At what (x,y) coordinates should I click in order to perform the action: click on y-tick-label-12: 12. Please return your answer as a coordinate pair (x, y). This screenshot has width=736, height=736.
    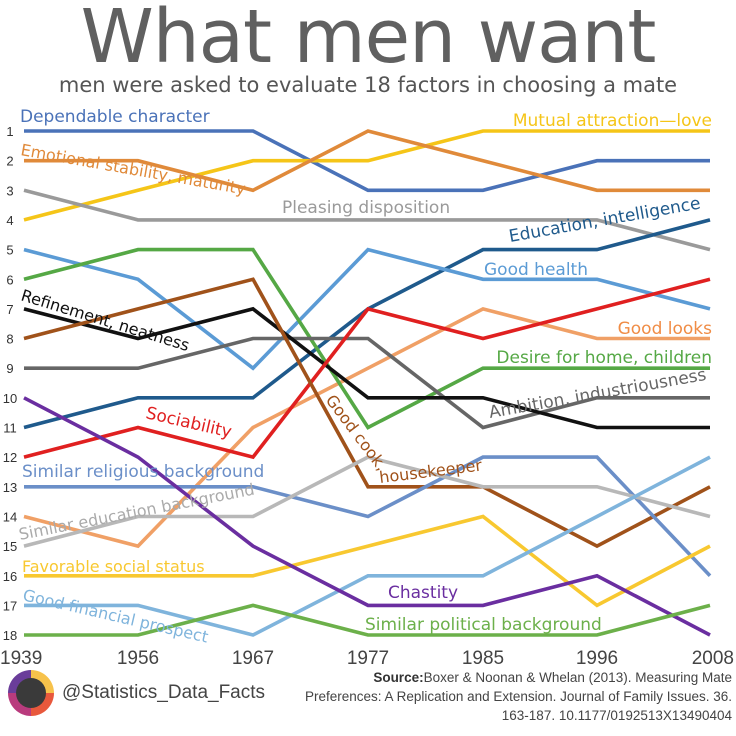
    Looking at the image, I should click on (10, 457).